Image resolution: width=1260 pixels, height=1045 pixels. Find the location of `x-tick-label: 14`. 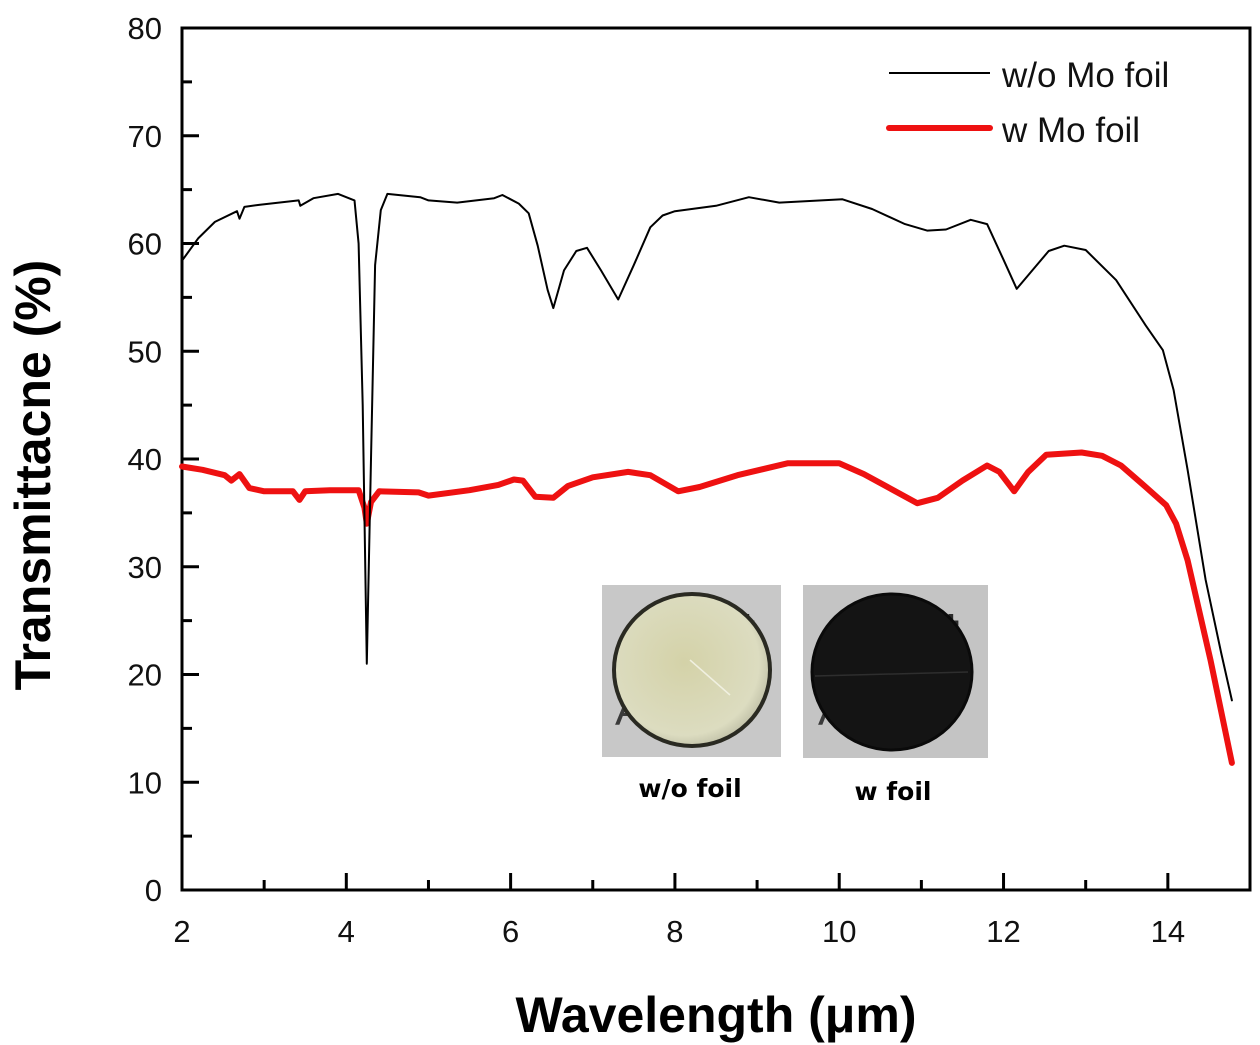

x-tick-label: 14 is located at coordinates (1168, 931).